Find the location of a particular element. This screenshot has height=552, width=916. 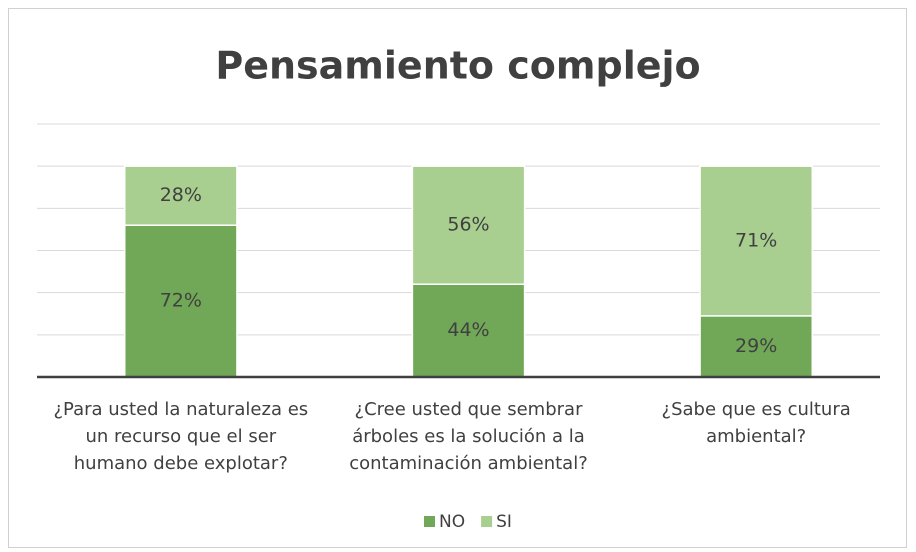

legend-label: SI is located at coordinates (504, 522).